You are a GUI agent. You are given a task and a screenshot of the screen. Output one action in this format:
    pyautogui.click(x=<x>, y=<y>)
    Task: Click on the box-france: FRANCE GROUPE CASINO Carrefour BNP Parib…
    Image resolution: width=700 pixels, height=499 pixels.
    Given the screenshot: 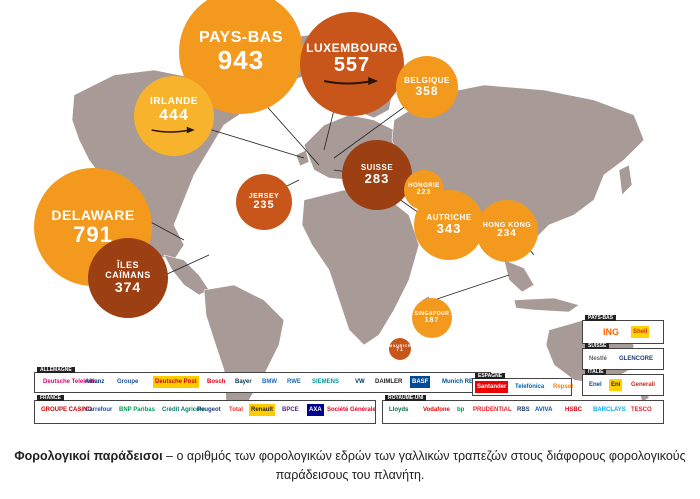 What is the action you would take?
    pyautogui.click(x=205, y=409)
    